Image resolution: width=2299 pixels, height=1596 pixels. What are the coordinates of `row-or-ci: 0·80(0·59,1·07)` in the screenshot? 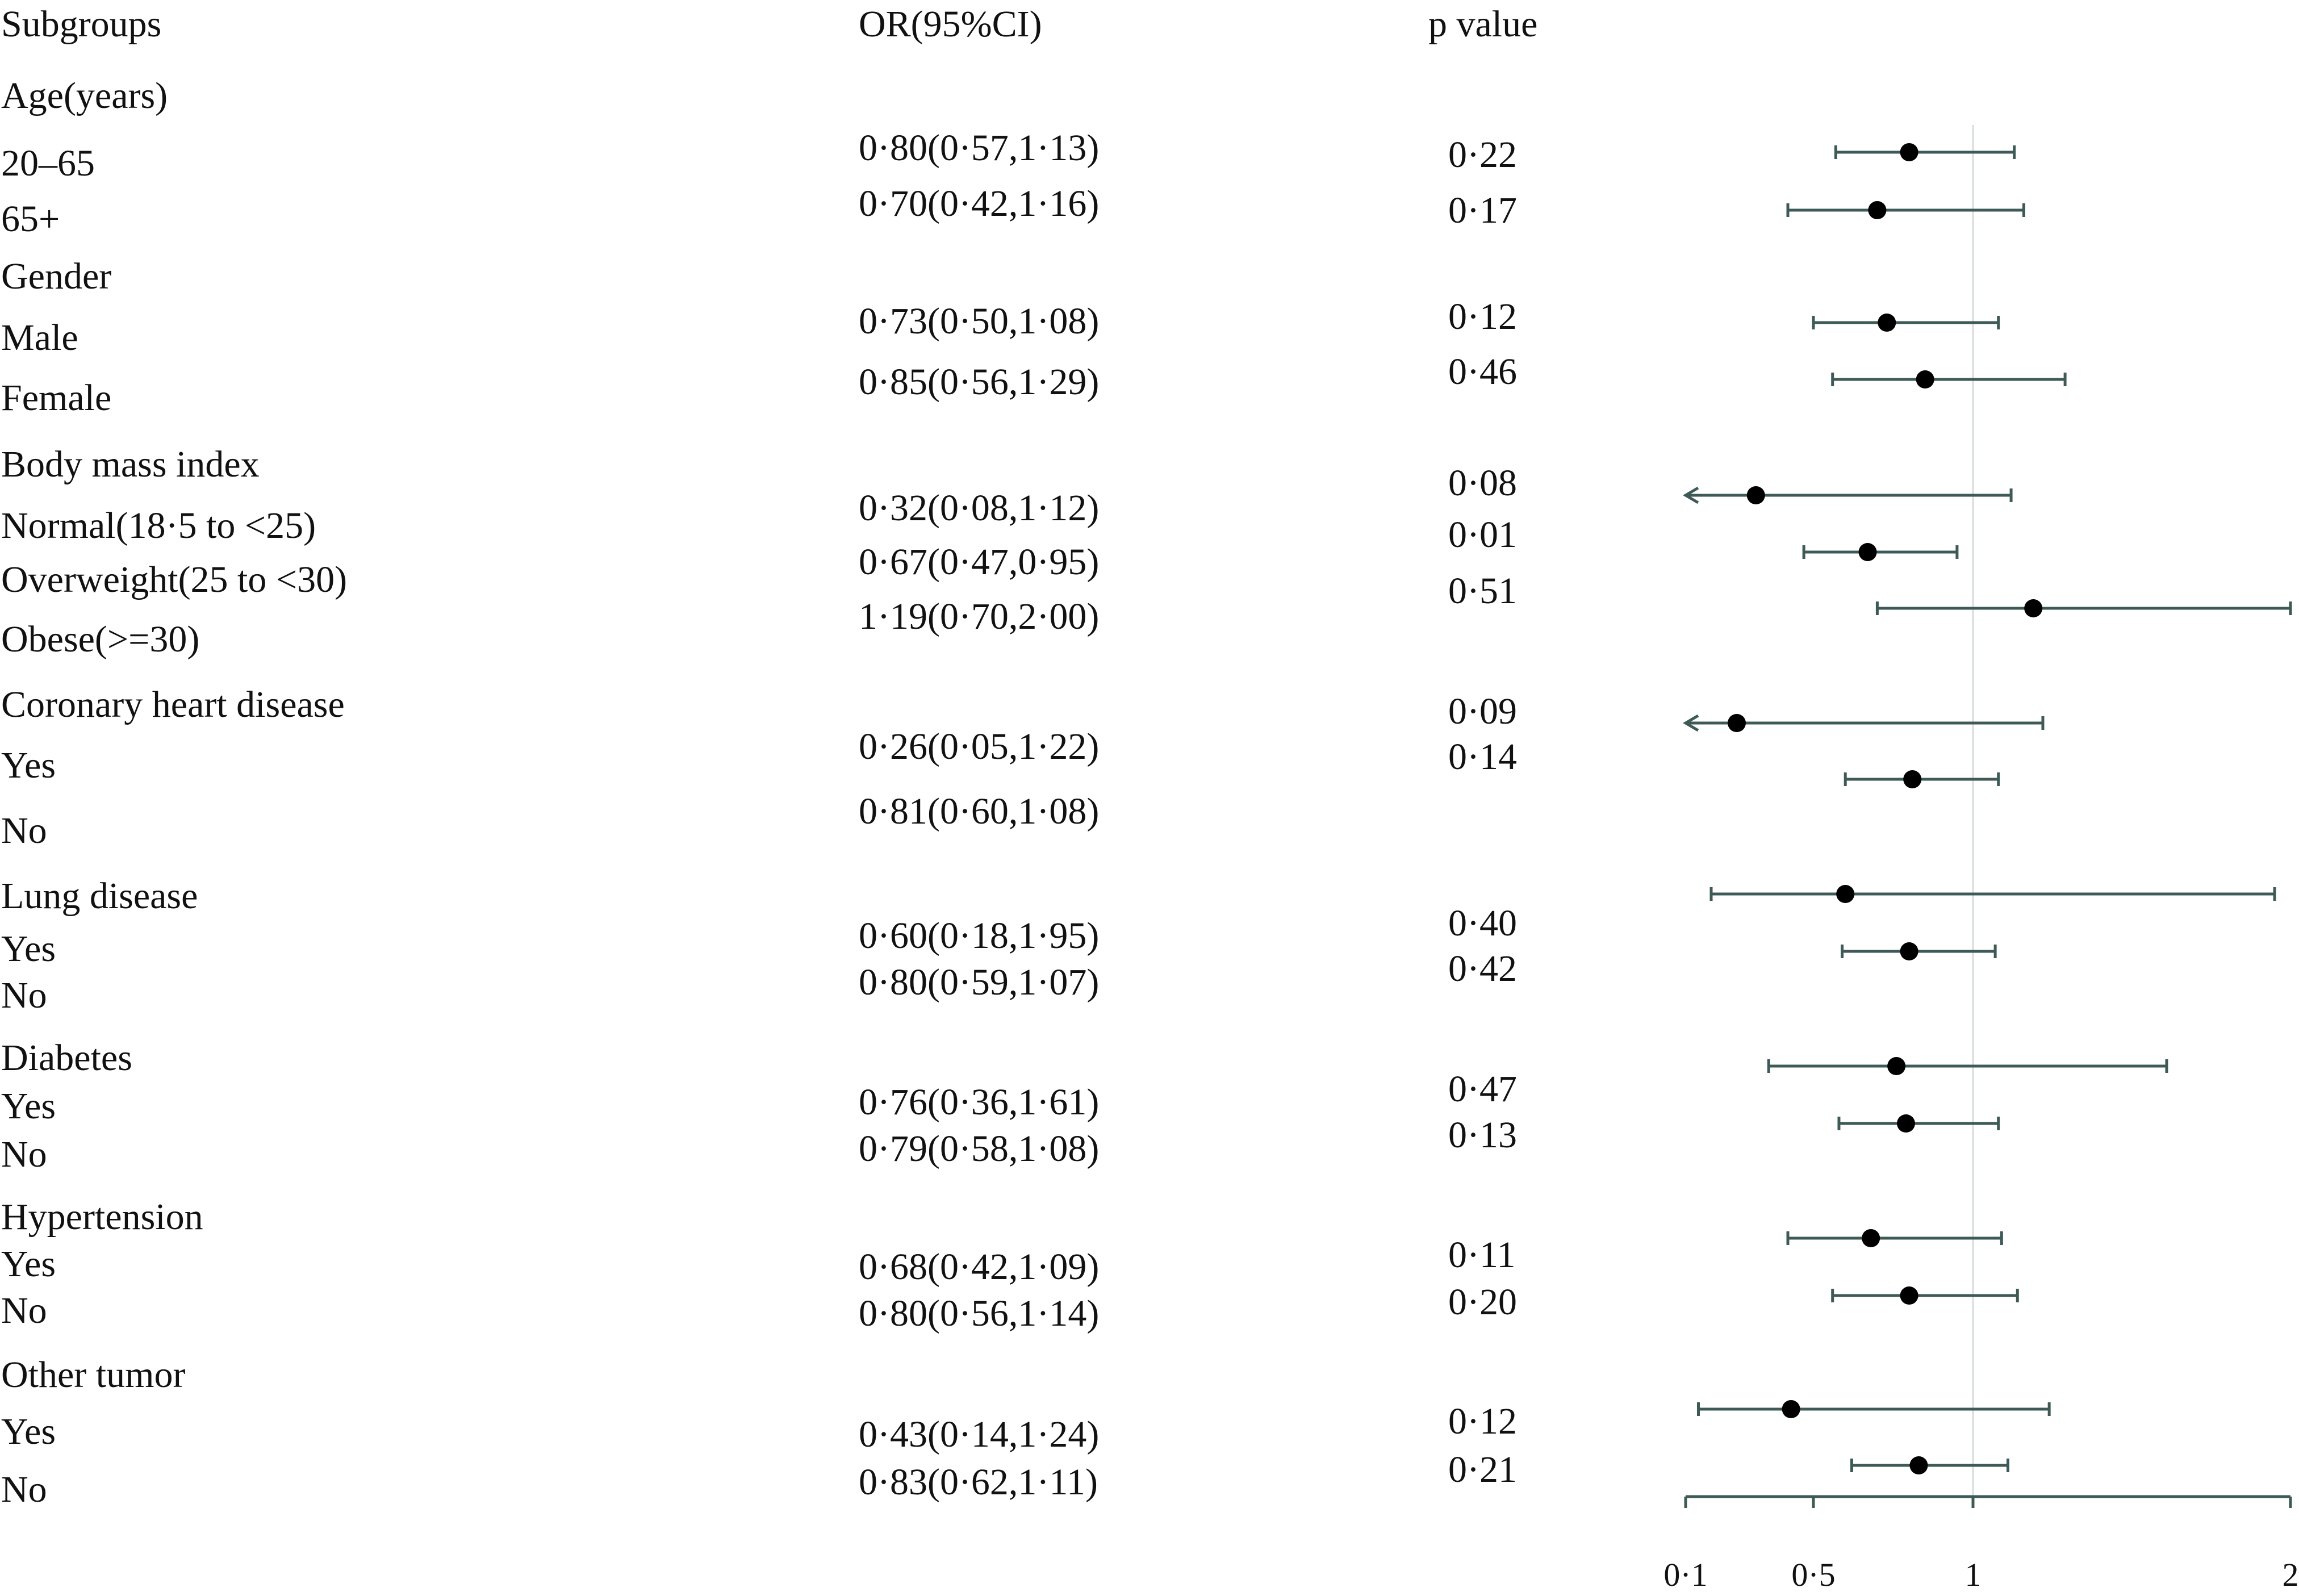 It's located at (980, 982).